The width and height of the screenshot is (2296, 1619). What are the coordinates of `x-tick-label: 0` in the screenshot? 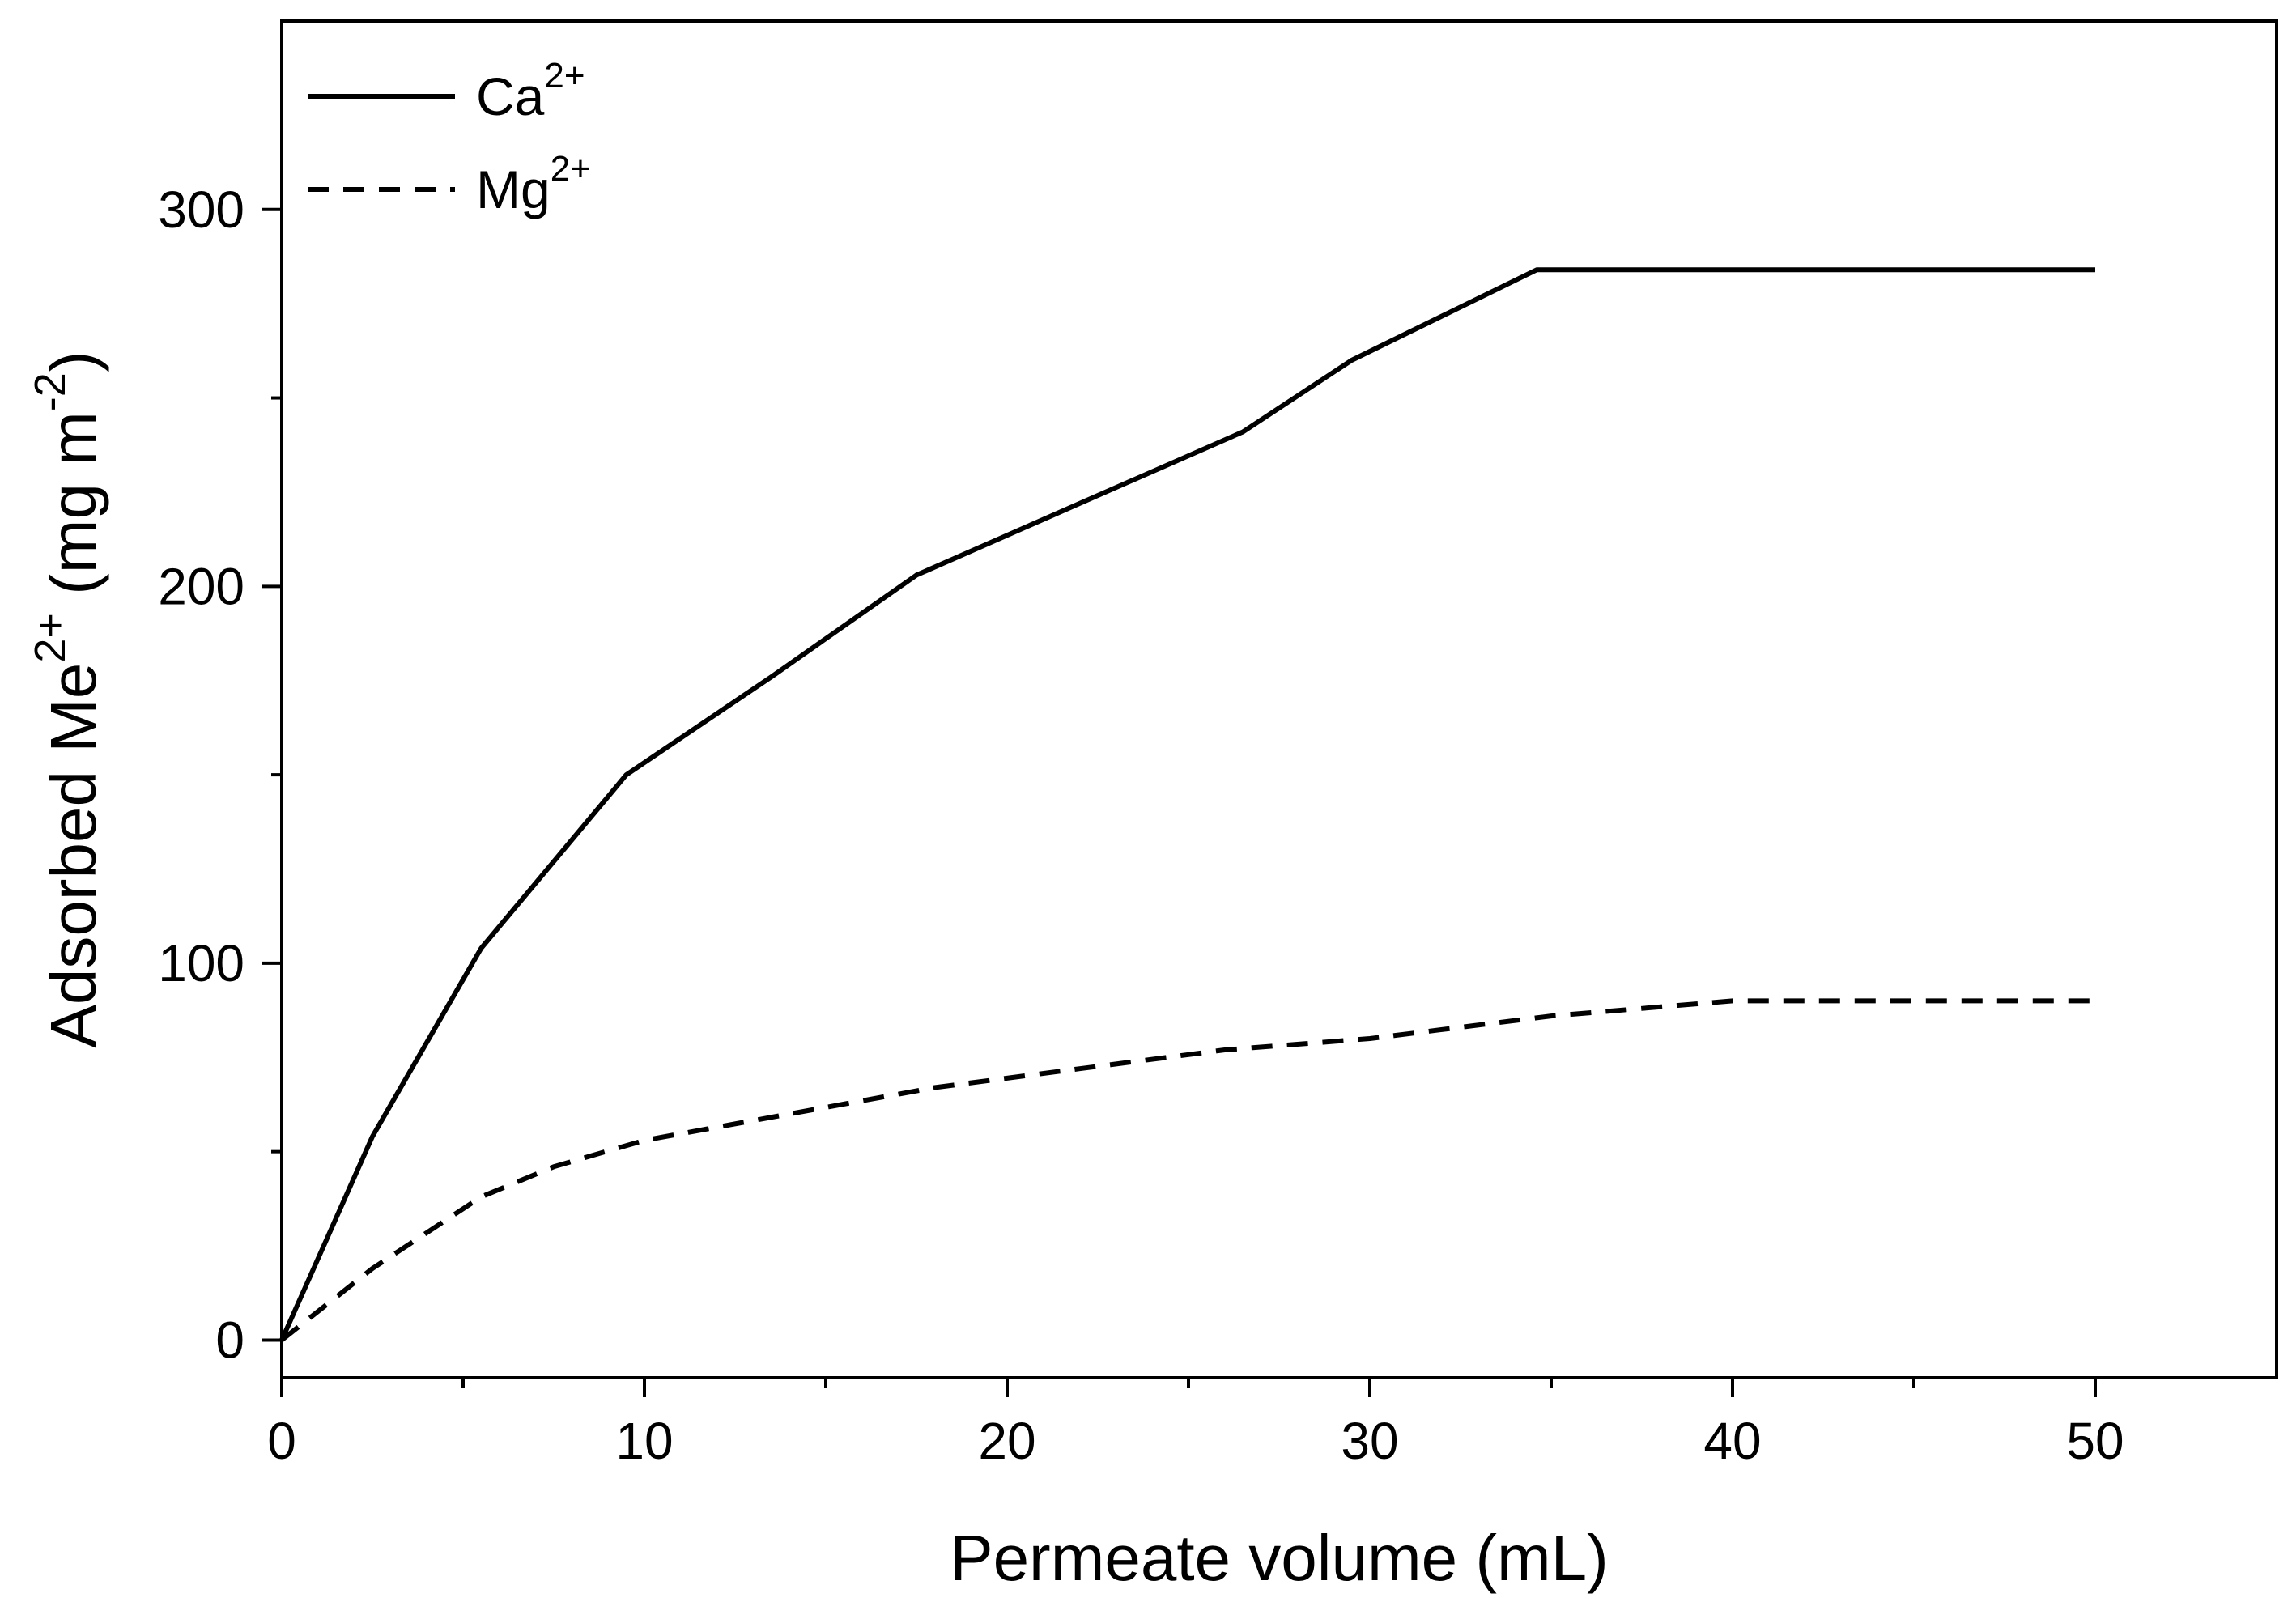 It's located at (281, 1441).